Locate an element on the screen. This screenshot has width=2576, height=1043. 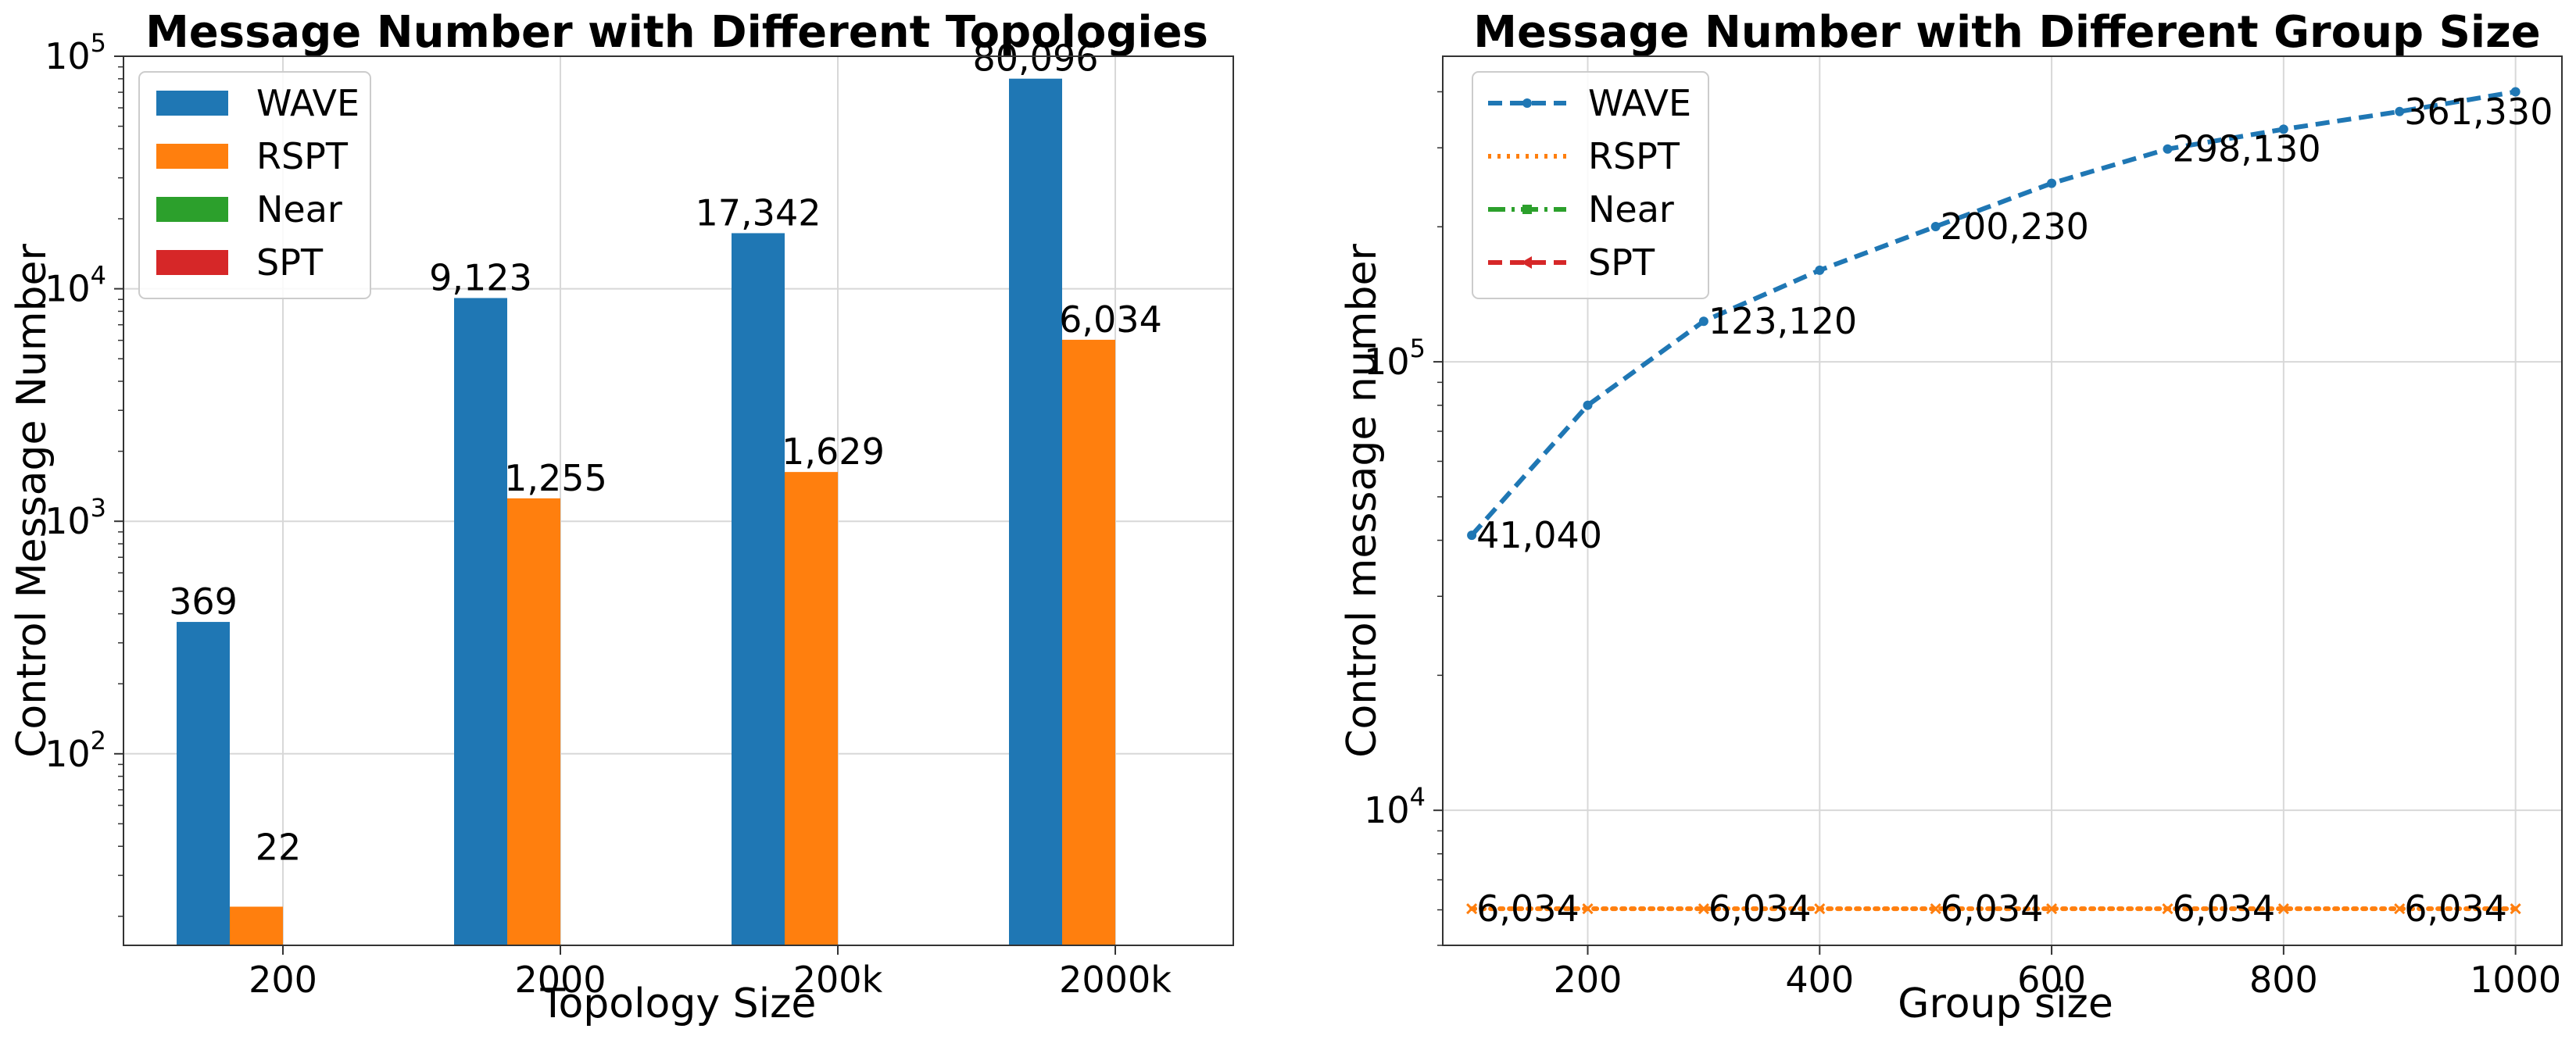
line-point-label: 41,040 is located at coordinates (1539, 535).